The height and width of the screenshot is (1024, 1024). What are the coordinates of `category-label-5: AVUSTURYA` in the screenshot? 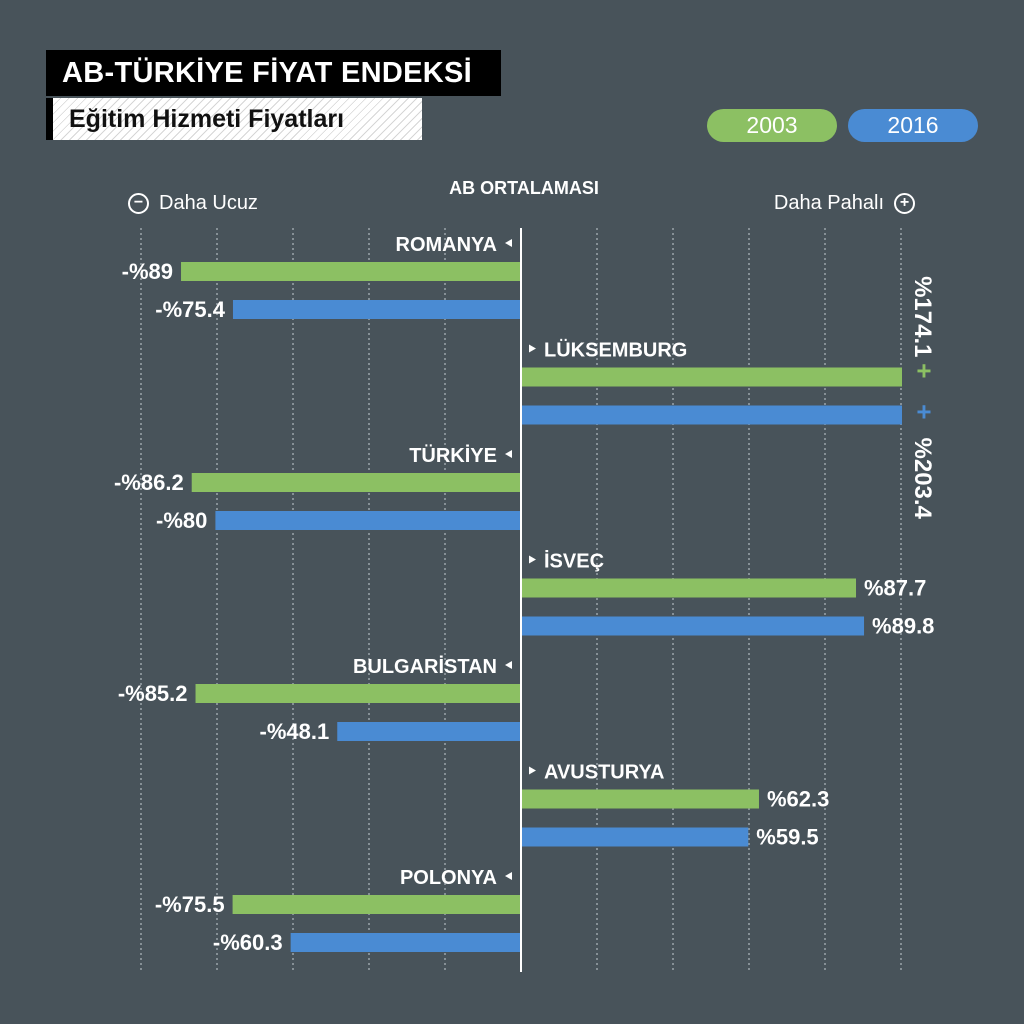 It's located at (604, 773).